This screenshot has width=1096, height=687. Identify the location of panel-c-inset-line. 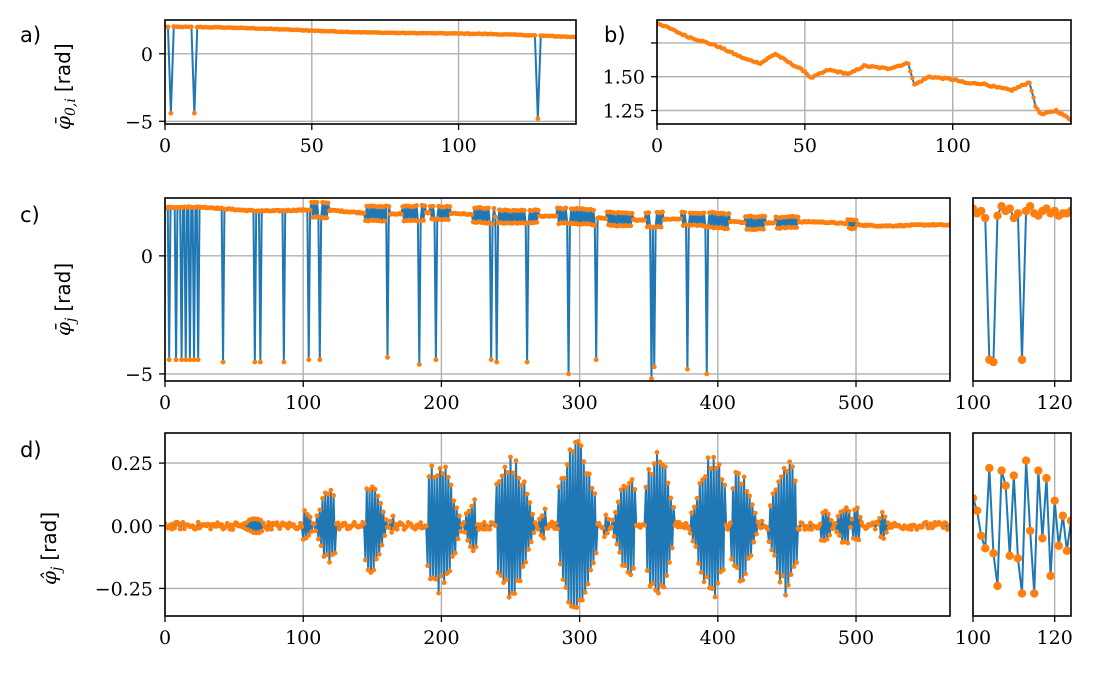
(1022, 284).